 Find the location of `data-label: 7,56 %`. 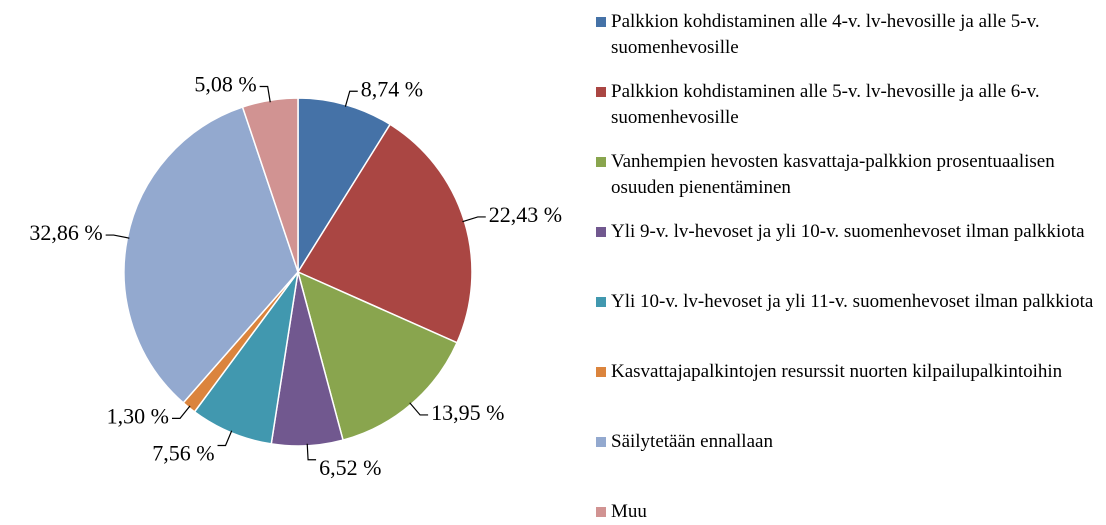

data-label: 7,56 % is located at coordinates (183, 453).